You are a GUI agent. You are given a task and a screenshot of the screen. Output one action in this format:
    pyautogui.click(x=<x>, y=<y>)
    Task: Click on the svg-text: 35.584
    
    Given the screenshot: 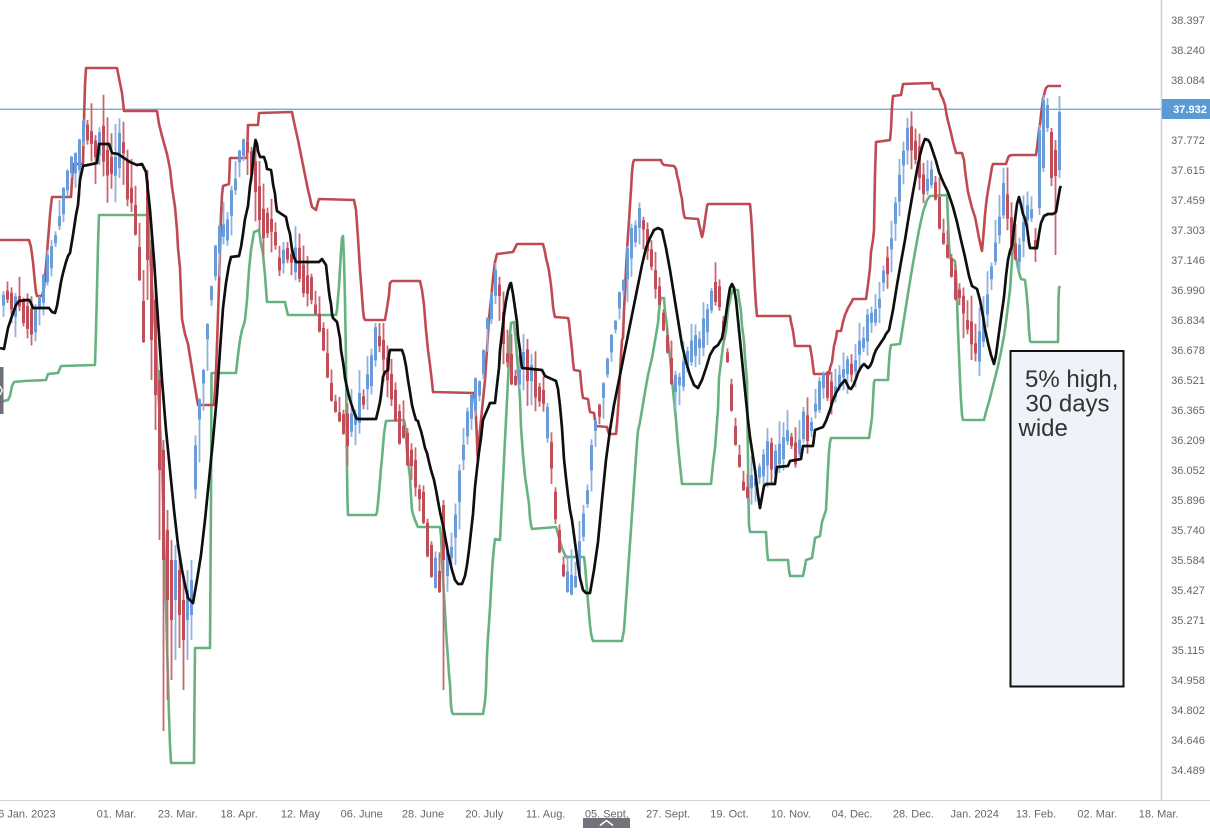 What is the action you would take?
    pyautogui.click(x=1188, y=561)
    